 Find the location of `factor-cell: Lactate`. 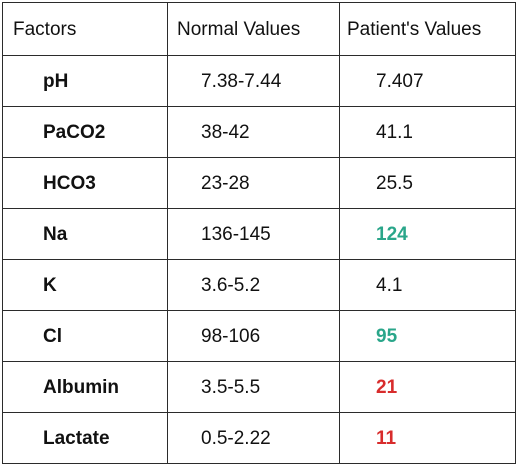

factor-cell: Lactate is located at coordinates (85, 438).